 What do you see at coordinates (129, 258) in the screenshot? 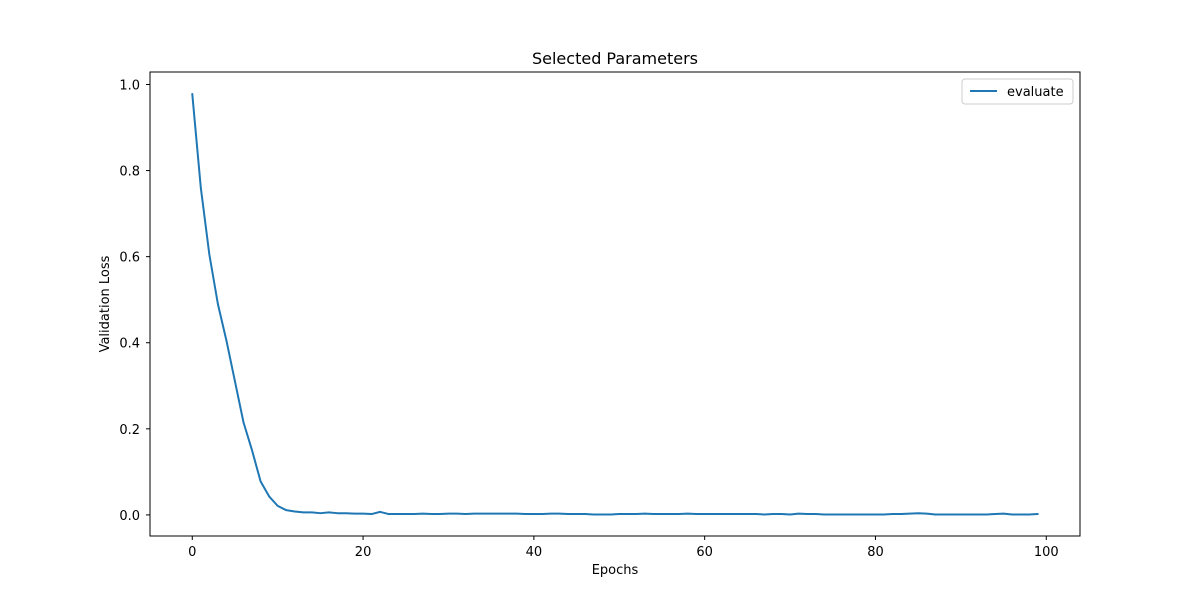
I see `y-tick-label: 0.6` at bounding box center [129, 258].